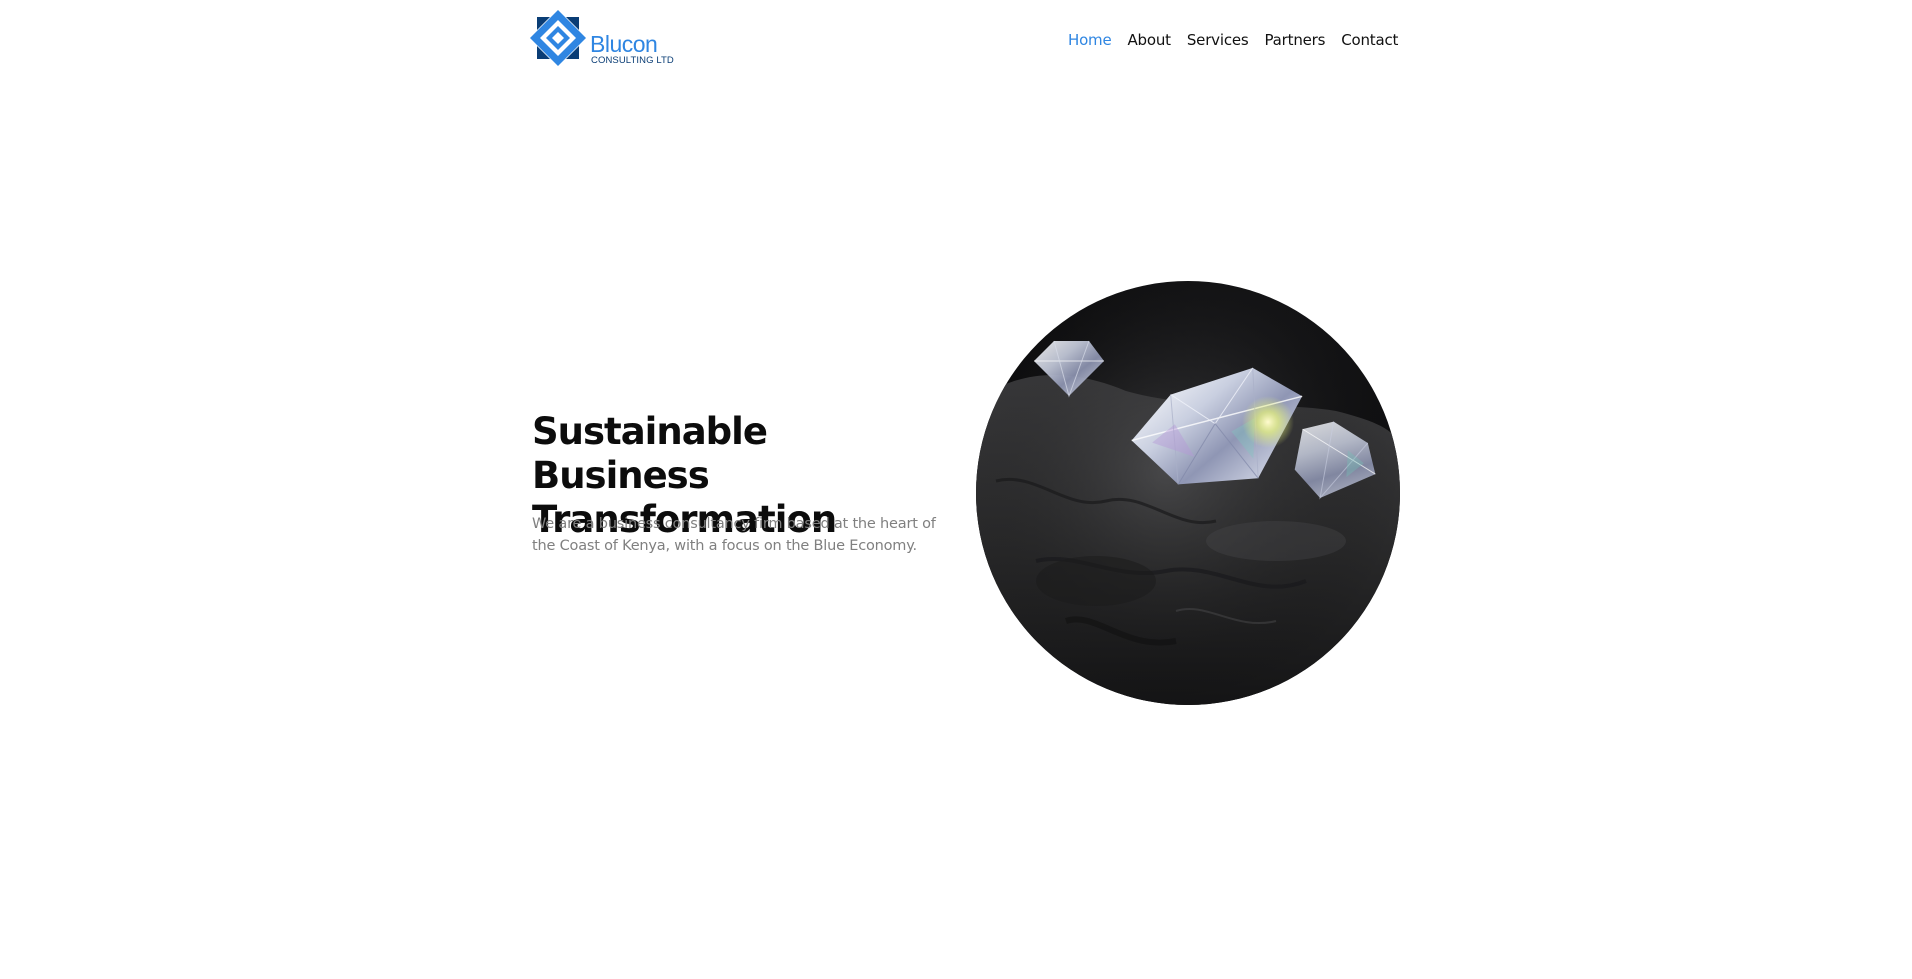 This screenshot has width=1912, height=979. I want to click on logo-link: Blucon CONSULTING LTD, so click(603, 39).